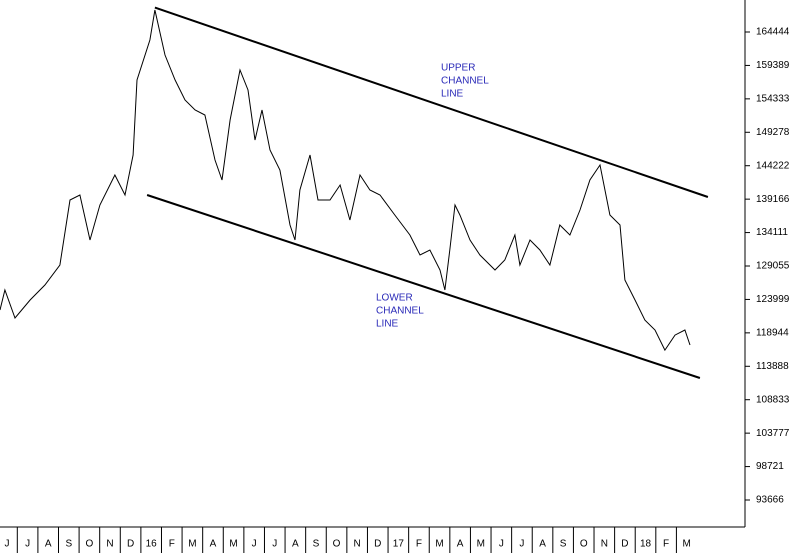 The width and height of the screenshot is (806, 553). I want to click on y-tick-label: 93666, so click(770, 500).